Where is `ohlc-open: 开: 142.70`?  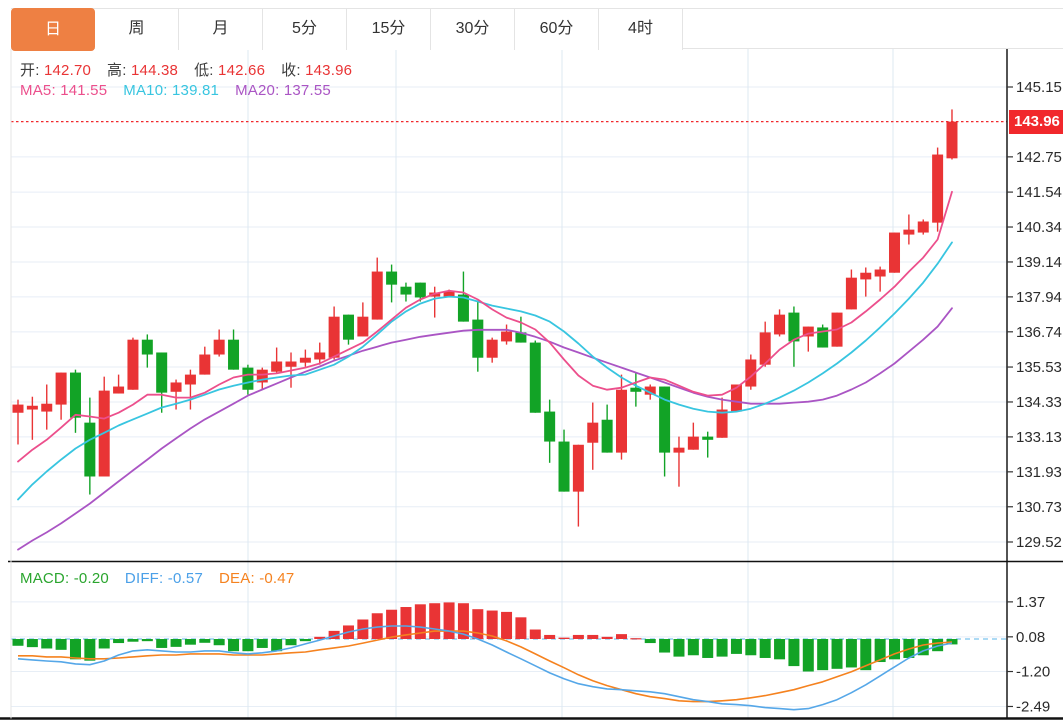
ohlc-open: 开: 142.70 is located at coordinates (55, 70).